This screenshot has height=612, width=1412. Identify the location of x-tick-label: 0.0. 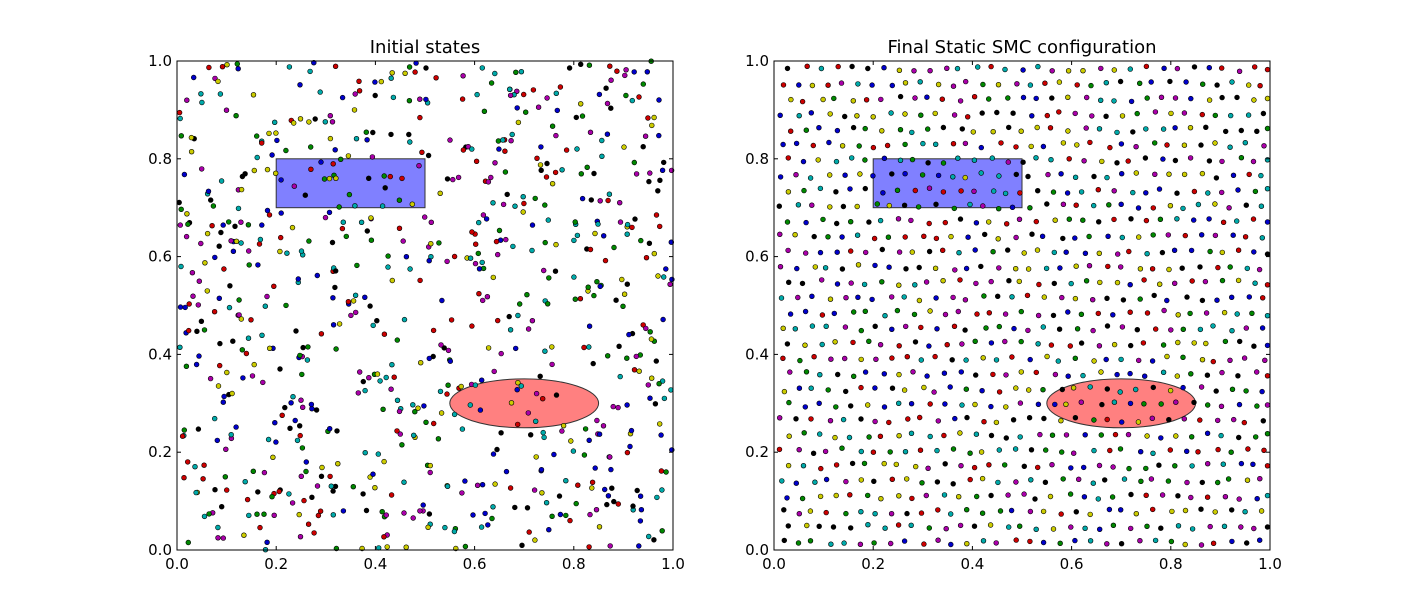
(177, 564).